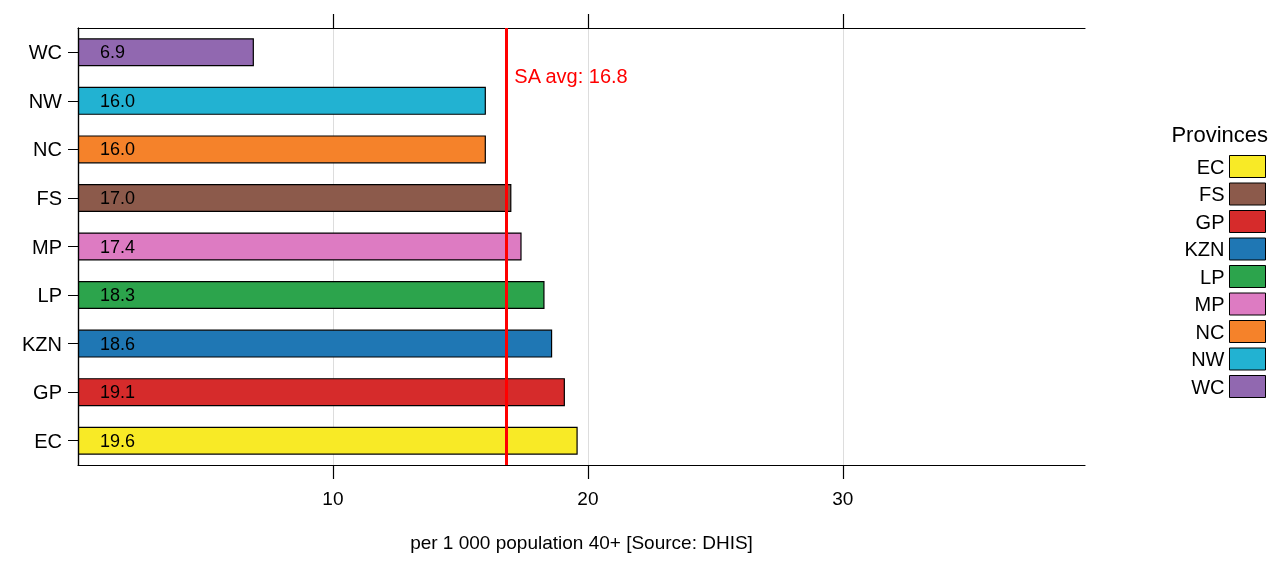  Describe the element at coordinates (843, 498) in the screenshot. I see `x-tick-label: 30` at that location.